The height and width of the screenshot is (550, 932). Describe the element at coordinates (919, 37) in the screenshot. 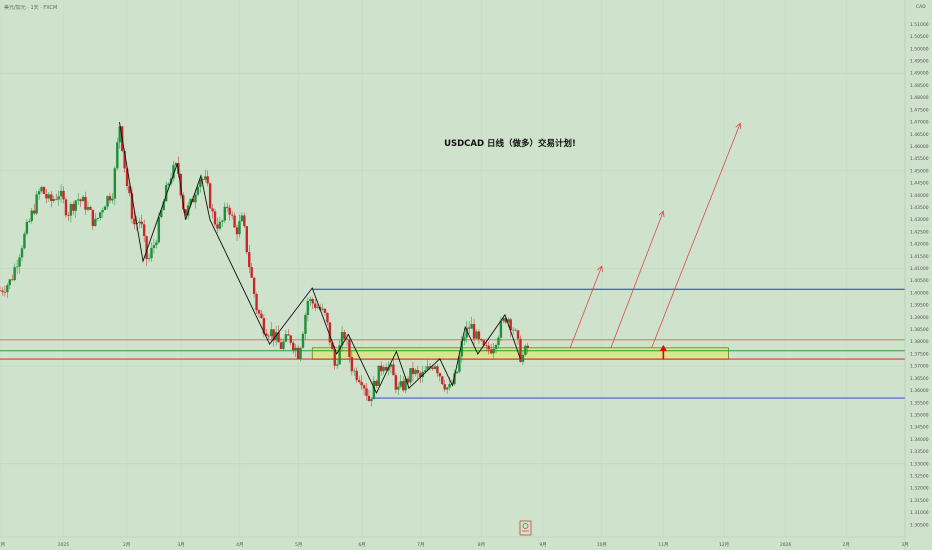

I see `y-tick-label: 1.50500` at that location.